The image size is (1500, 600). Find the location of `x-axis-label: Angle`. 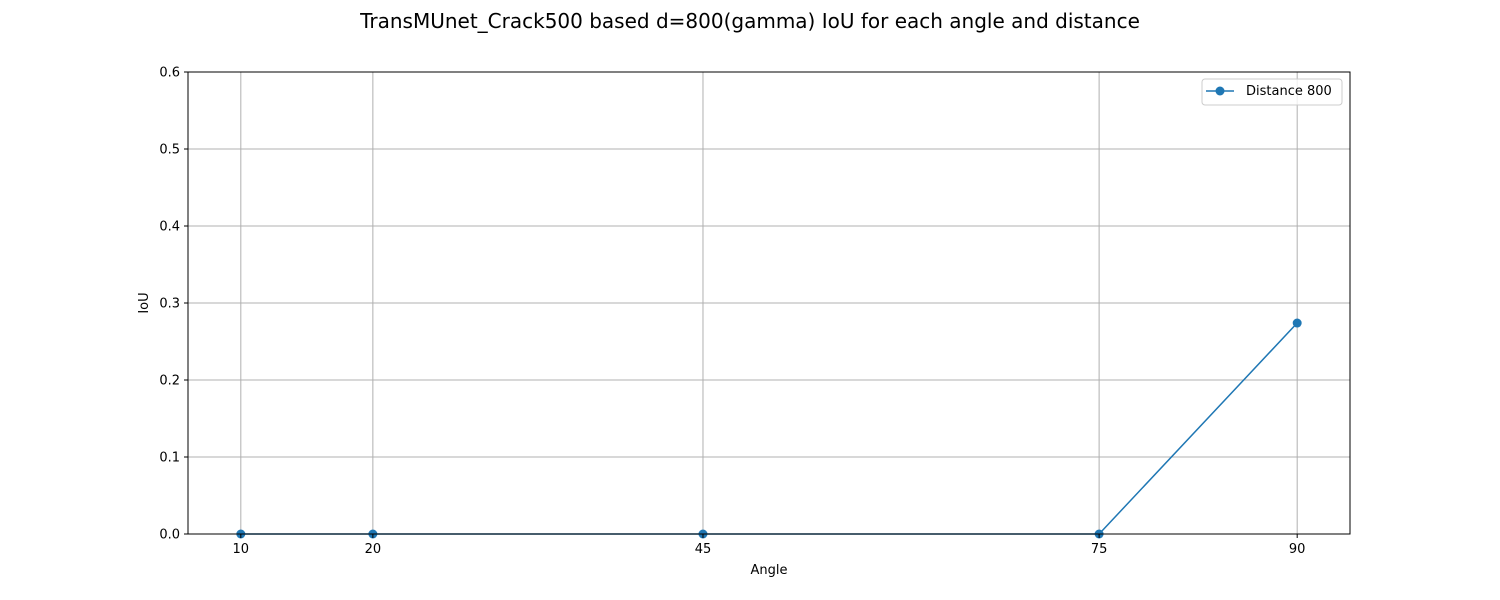

x-axis-label: Angle is located at coordinates (769, 570).